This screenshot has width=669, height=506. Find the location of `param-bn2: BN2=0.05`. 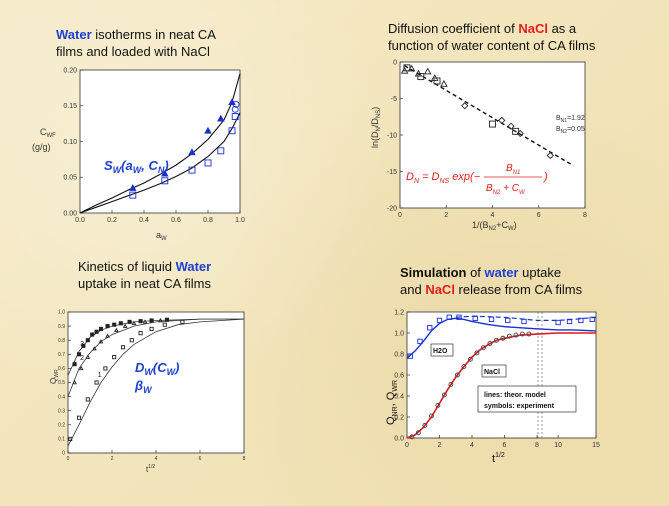

param-bn2: BN2=0.05 is located at coordinates (570, 130).